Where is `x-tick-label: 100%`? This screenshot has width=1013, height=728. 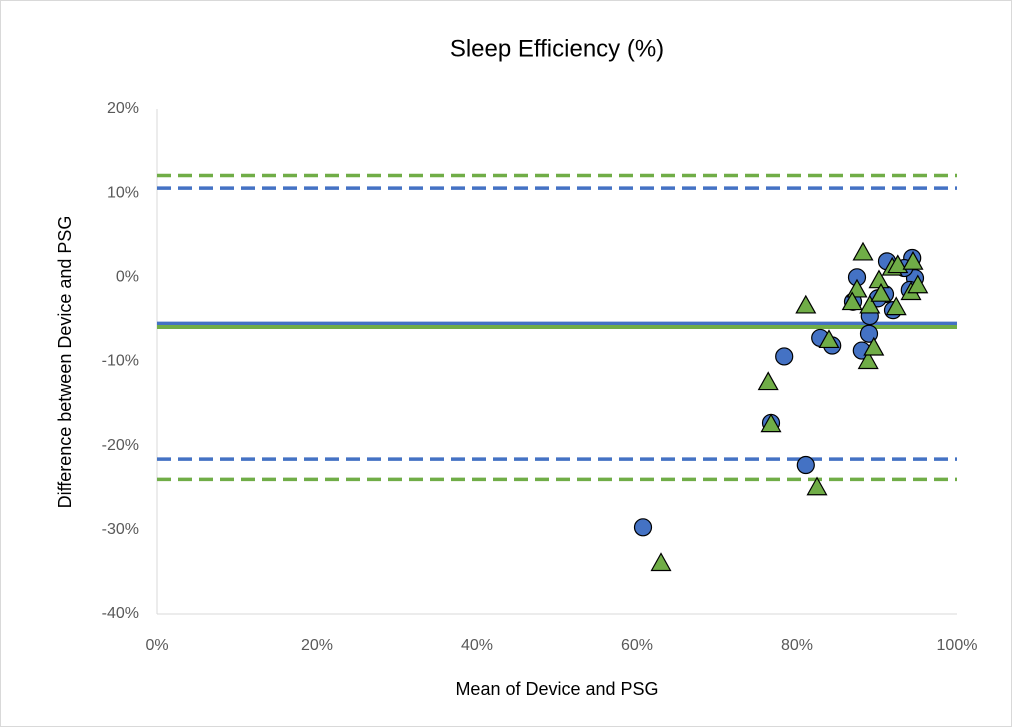 x-tick-label: 100% is located at coordinates (957, 645).